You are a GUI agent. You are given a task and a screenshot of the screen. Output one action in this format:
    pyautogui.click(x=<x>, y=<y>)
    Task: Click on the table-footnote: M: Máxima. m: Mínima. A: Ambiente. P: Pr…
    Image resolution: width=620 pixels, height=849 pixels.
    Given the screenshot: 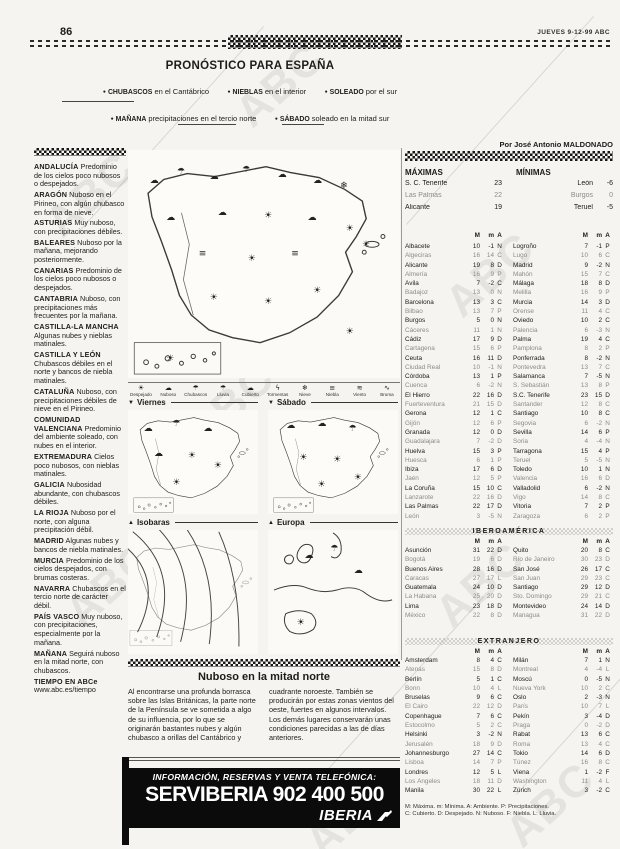 What is the action you would take?
    pyautogui.click(x=509, y=811)
    